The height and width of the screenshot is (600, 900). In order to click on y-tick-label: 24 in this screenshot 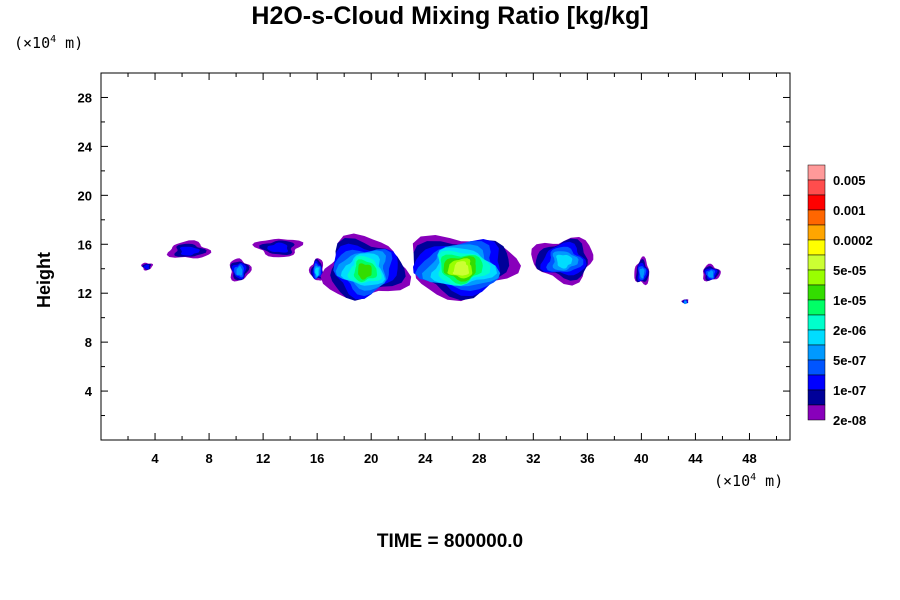, I will do `click(85, 146)`.